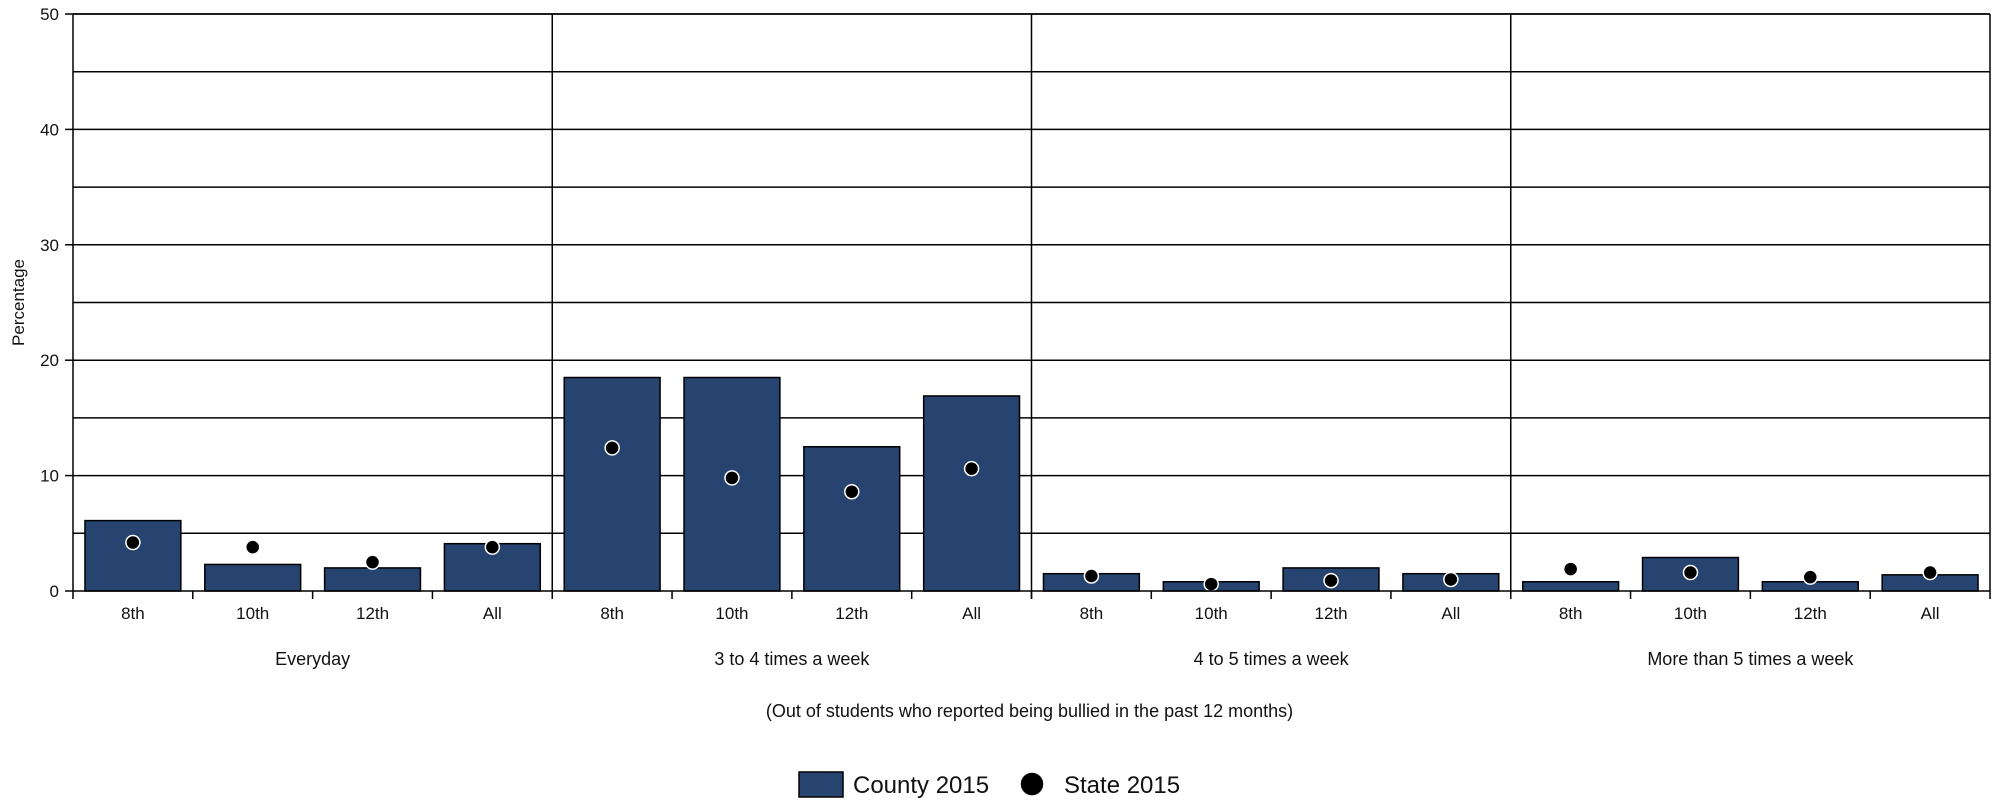 Image resolution: width=1999 pixels, height=801 pixels. Describe the element at coordinates (792, 659) in the screenshot. I see `x-group-label: 3 to 4 times a week` at that location.